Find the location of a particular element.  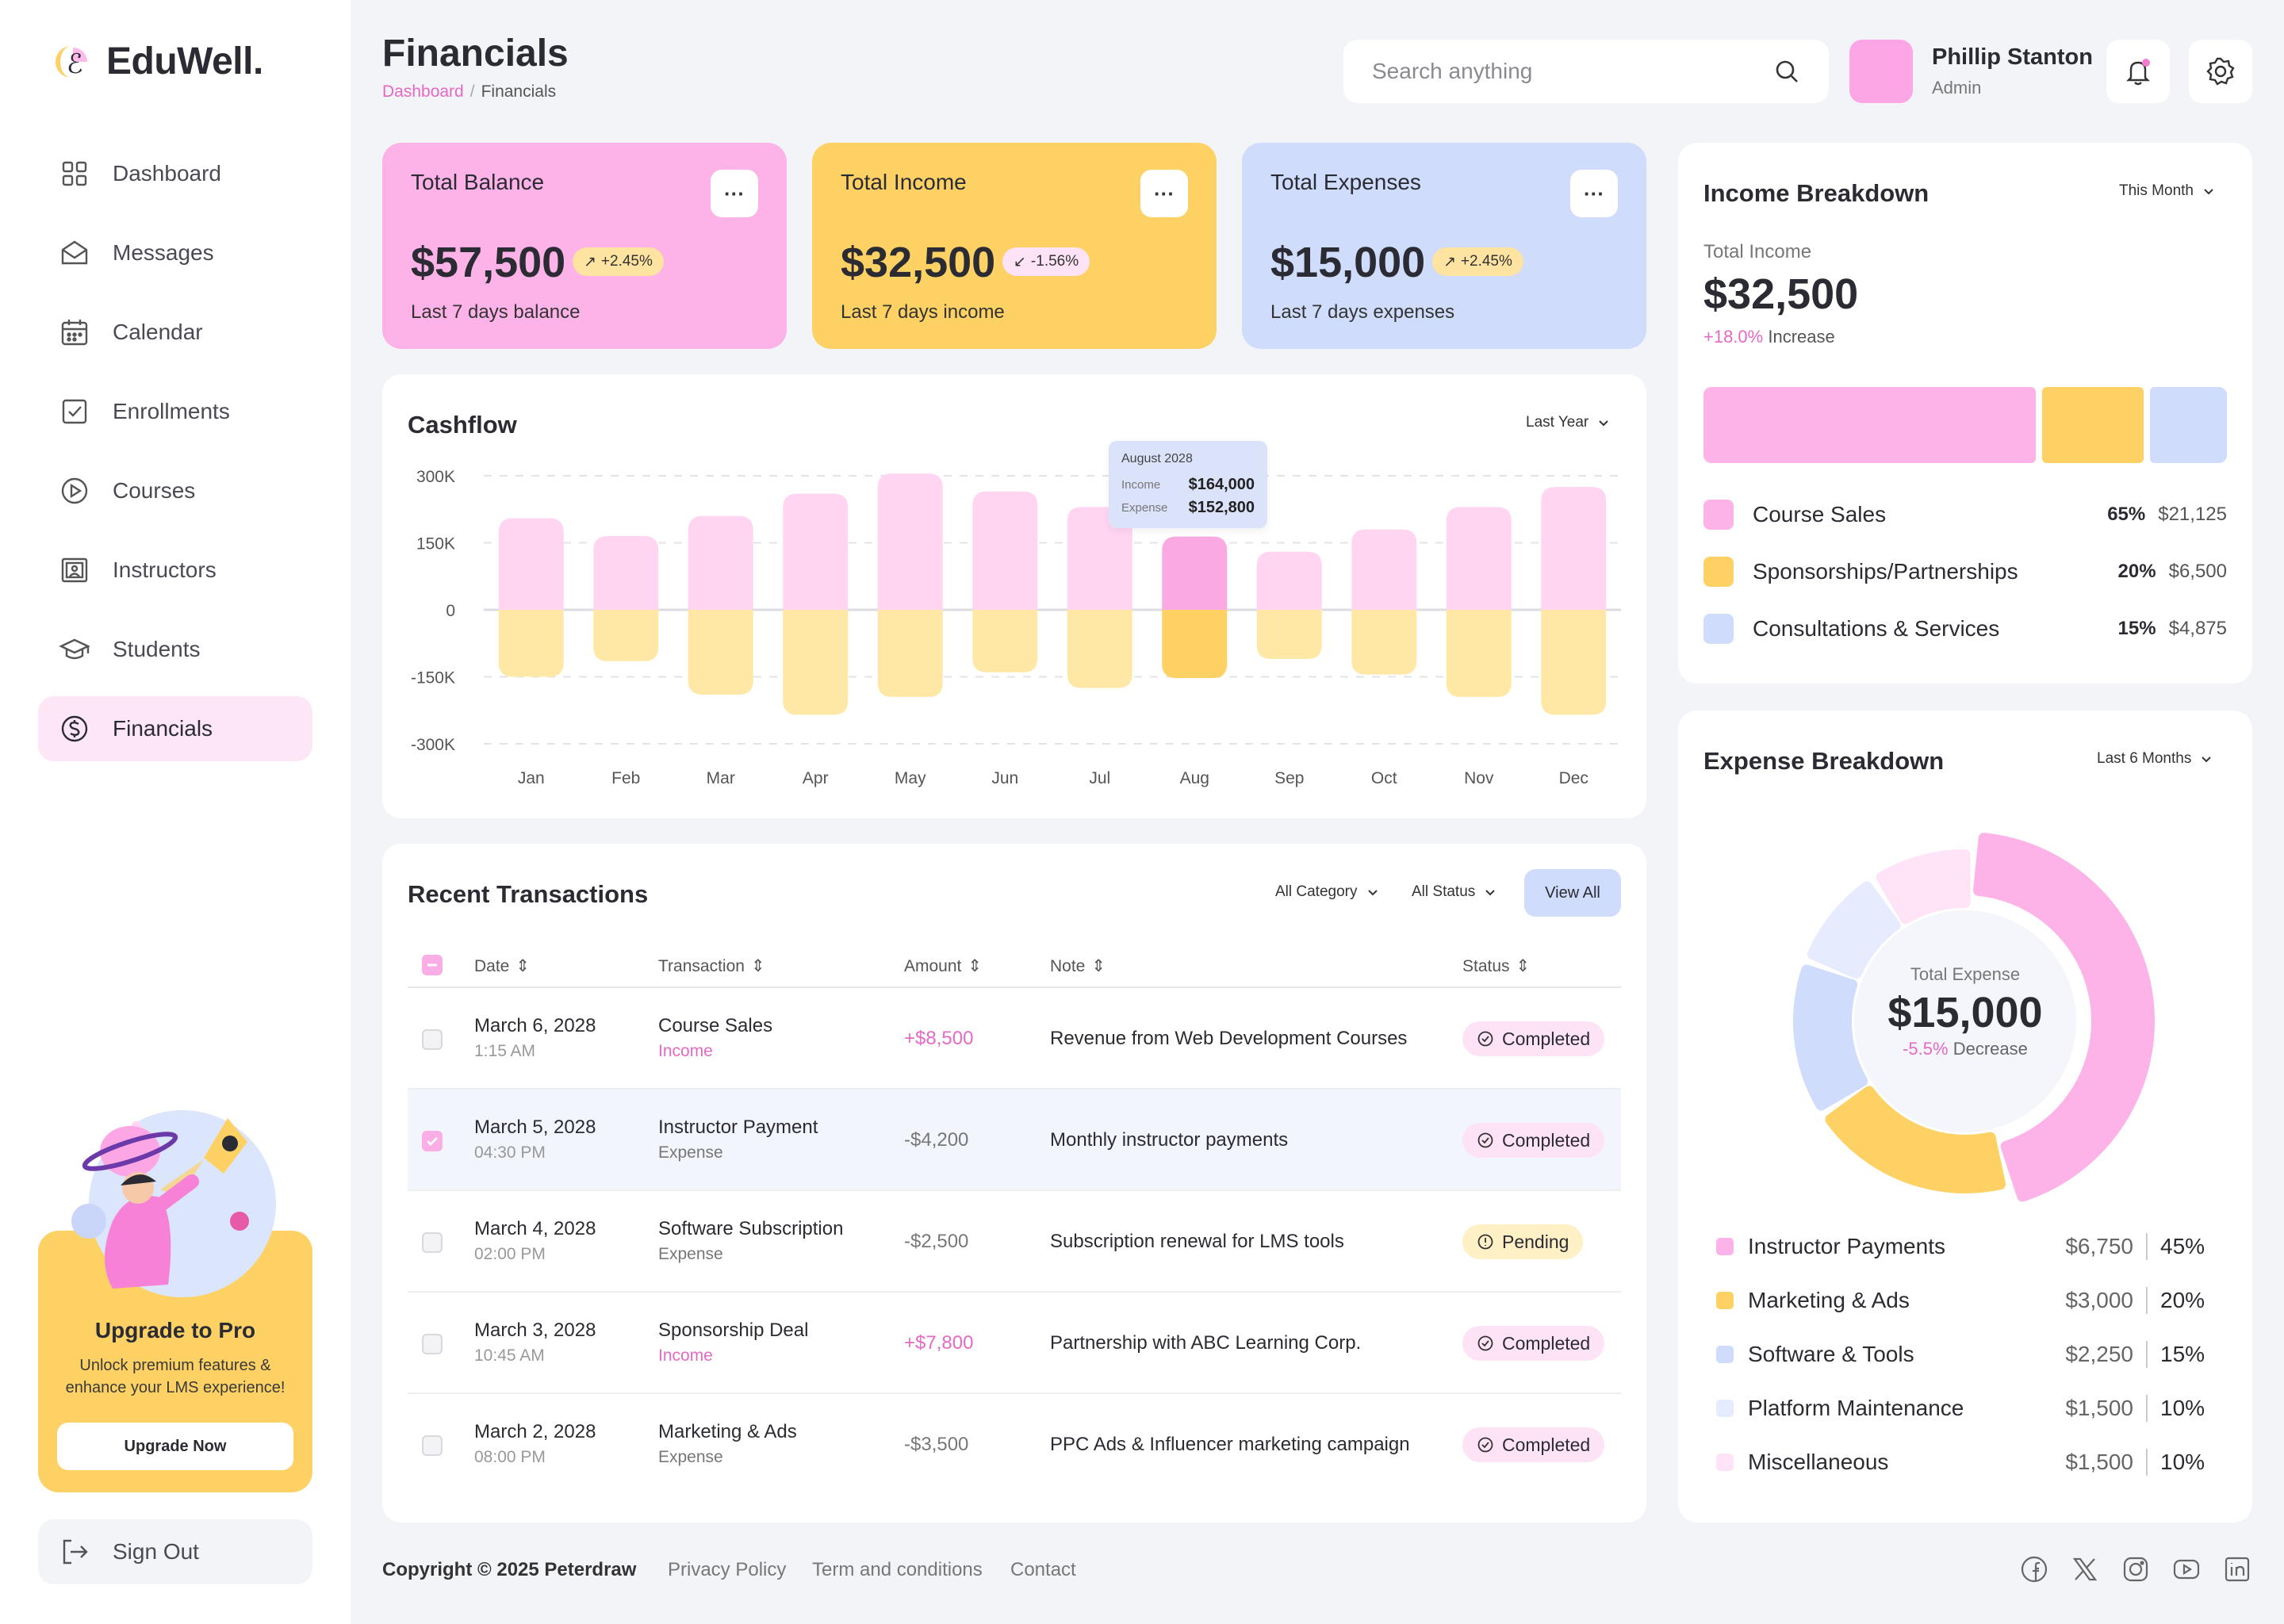

bar-expense-dec is located at coordinates (1574, 662).